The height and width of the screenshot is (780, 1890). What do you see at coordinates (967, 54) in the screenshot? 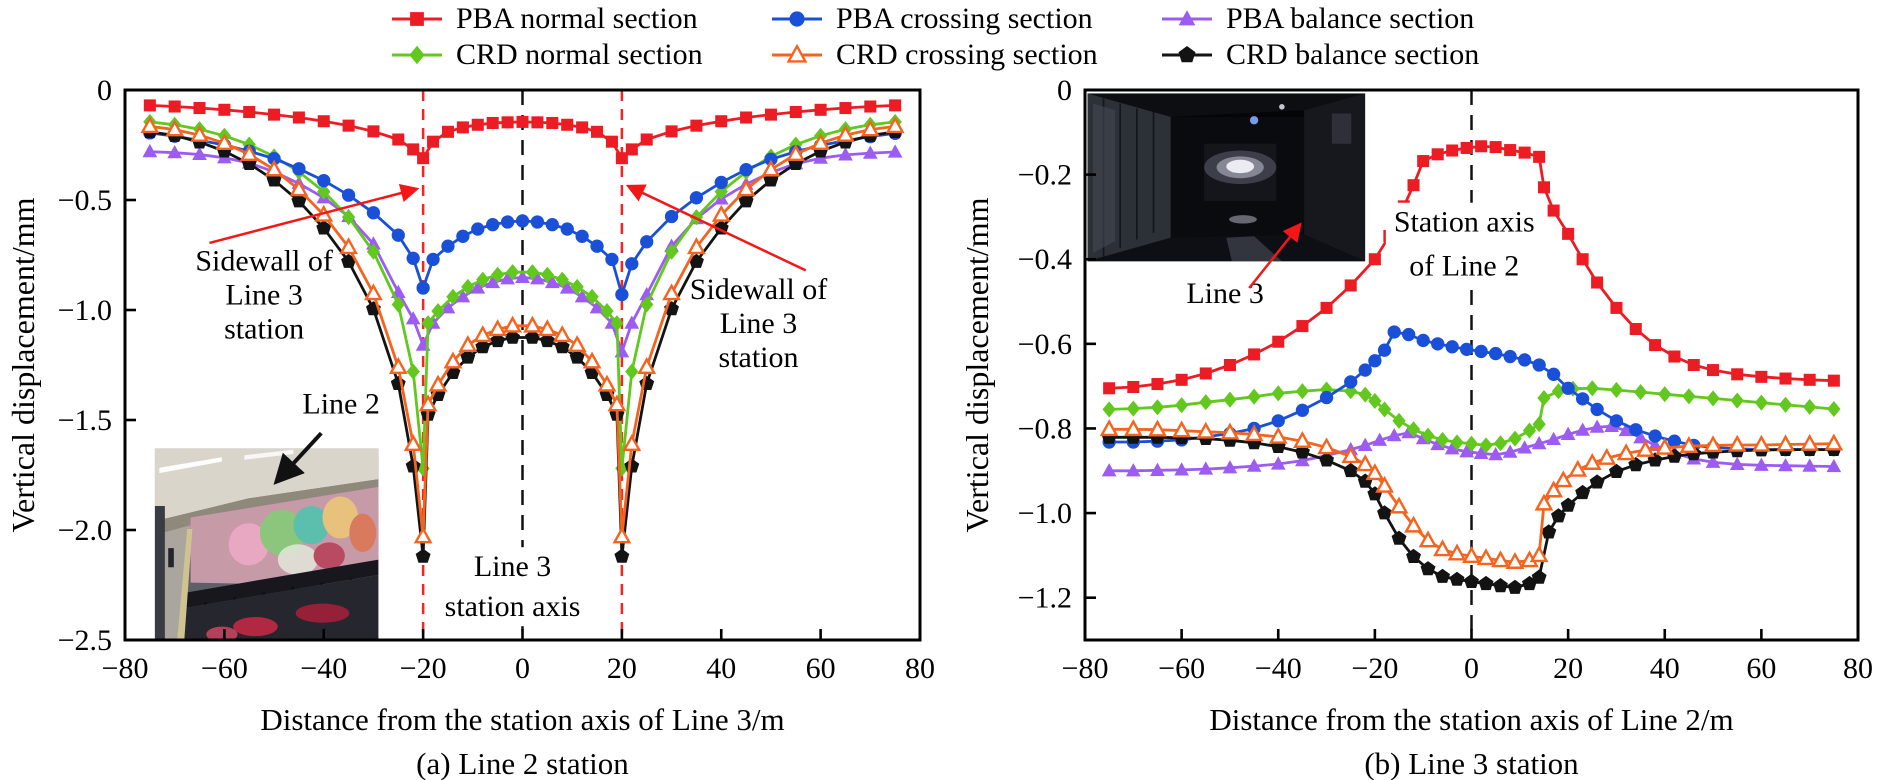
I see `legend-label: CRD crossing section` at bounding box center [967, 54].